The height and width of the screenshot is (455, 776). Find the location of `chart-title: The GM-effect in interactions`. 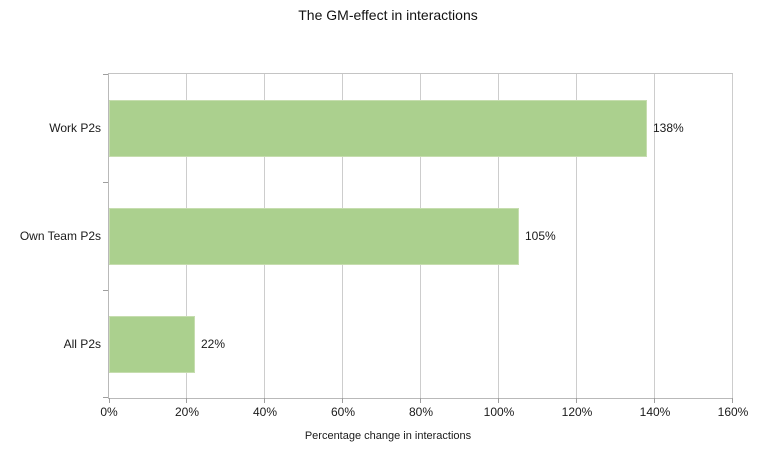

chart-title: The GM-effect in interactions is located at coordinates (388, 15).